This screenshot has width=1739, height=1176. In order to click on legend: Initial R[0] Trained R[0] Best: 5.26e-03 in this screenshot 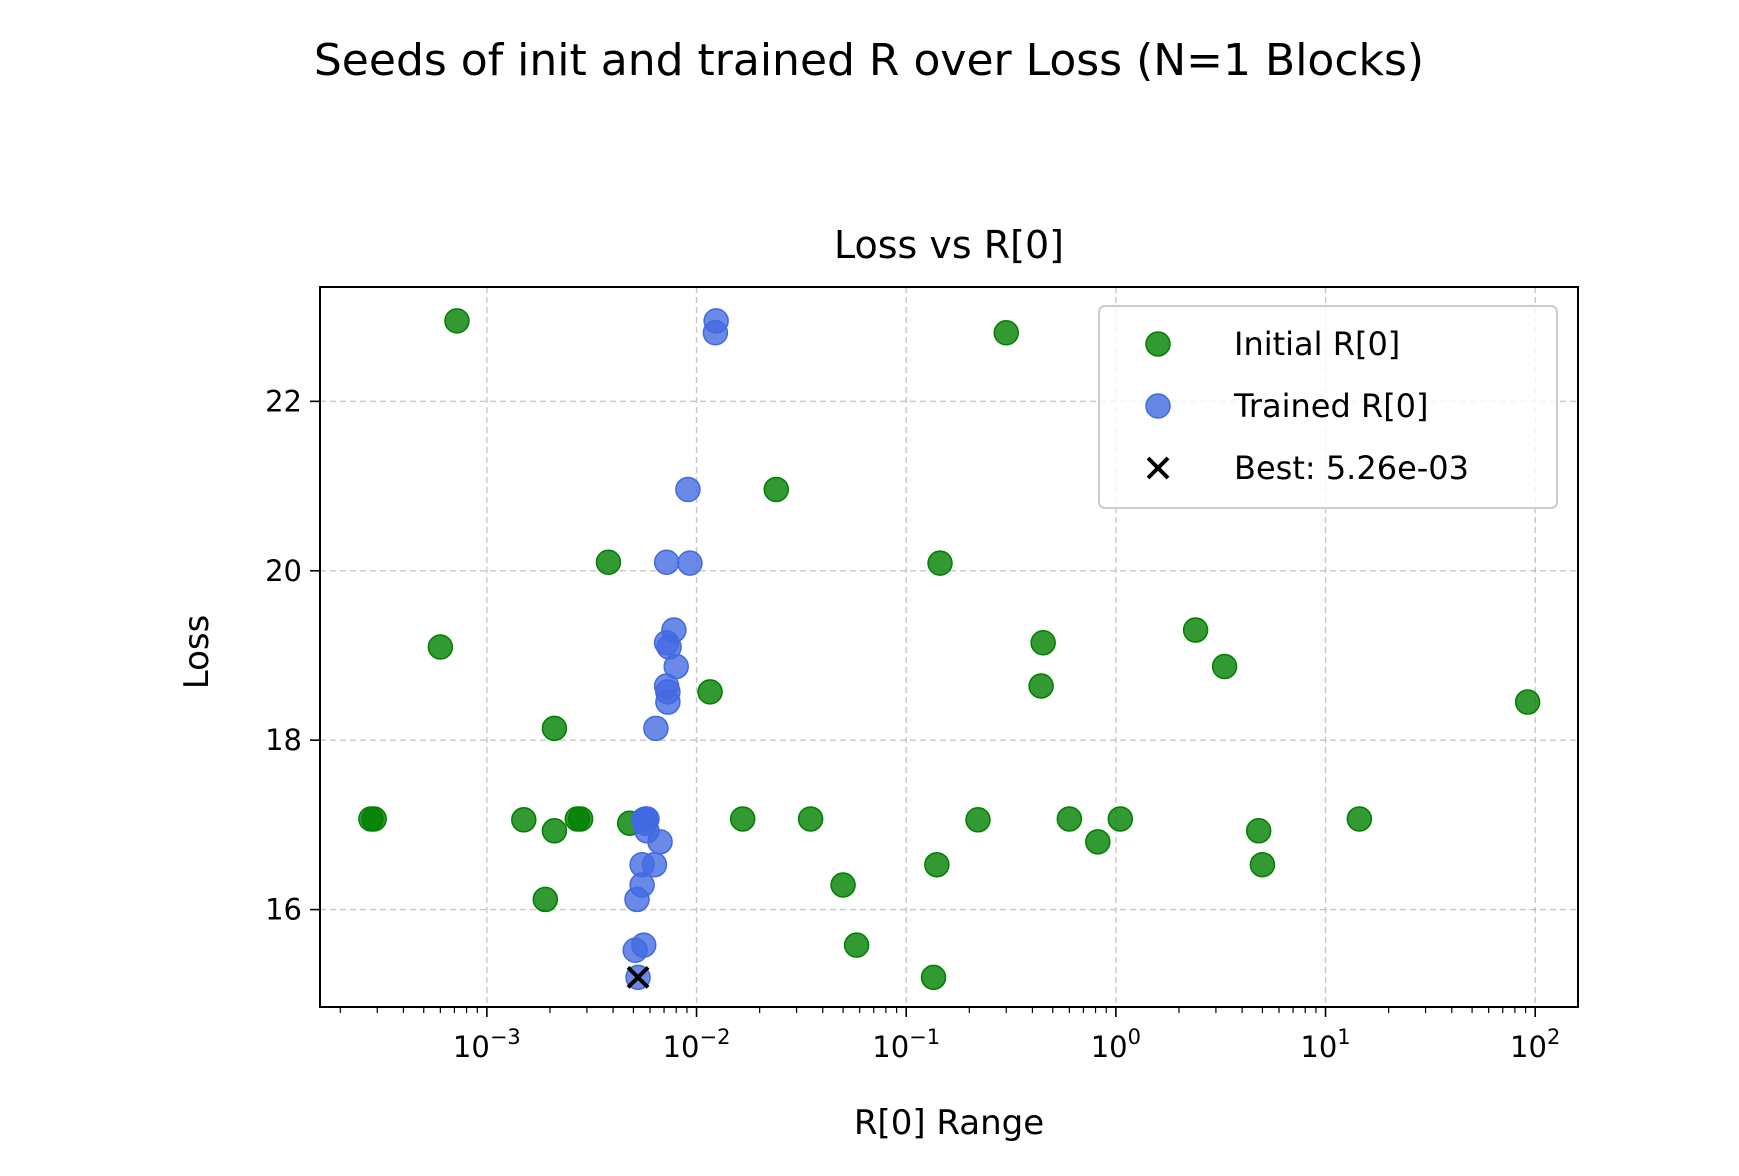, I will do `click(1328, 407)`.